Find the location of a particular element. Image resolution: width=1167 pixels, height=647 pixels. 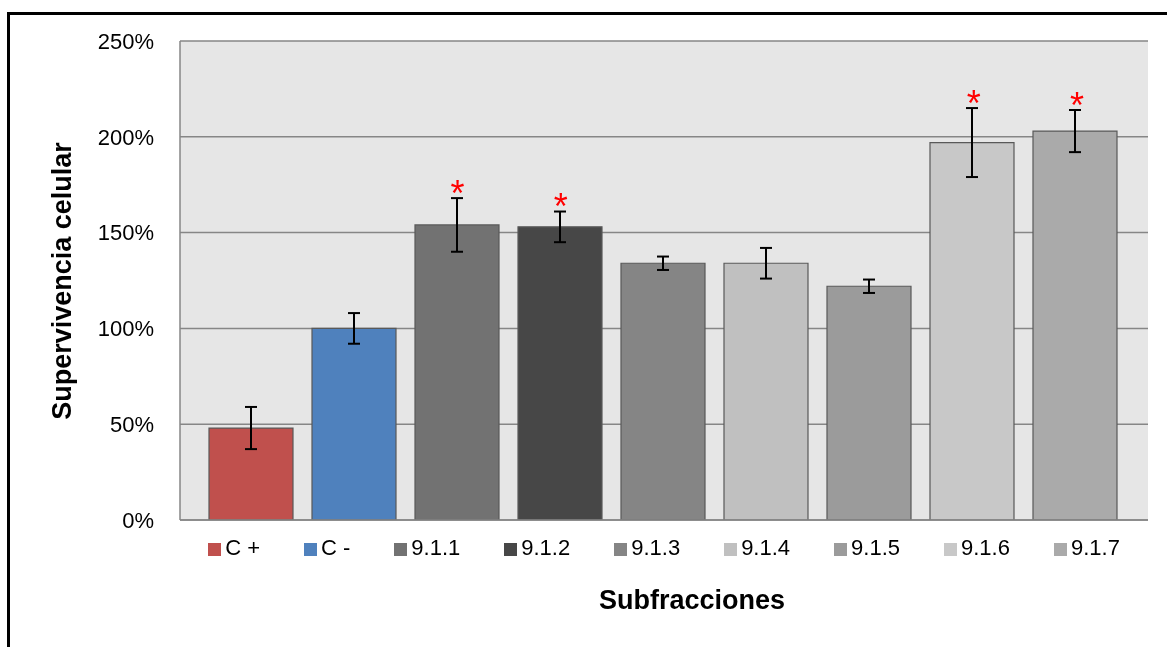

legend-label: 9.1.2 is located at coordinates (546, 547).